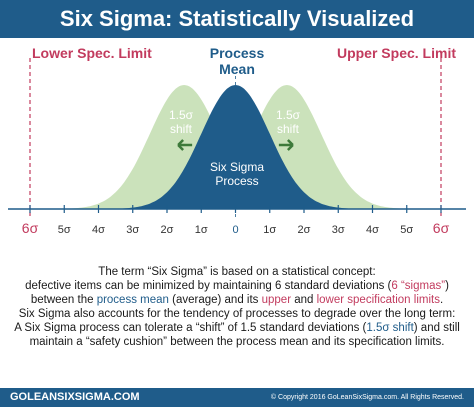  What do you see at coordinates (390, 328) in the screenshot?
I see `text-highlight: 1.5σ shift` at bounding box center [390, 328].